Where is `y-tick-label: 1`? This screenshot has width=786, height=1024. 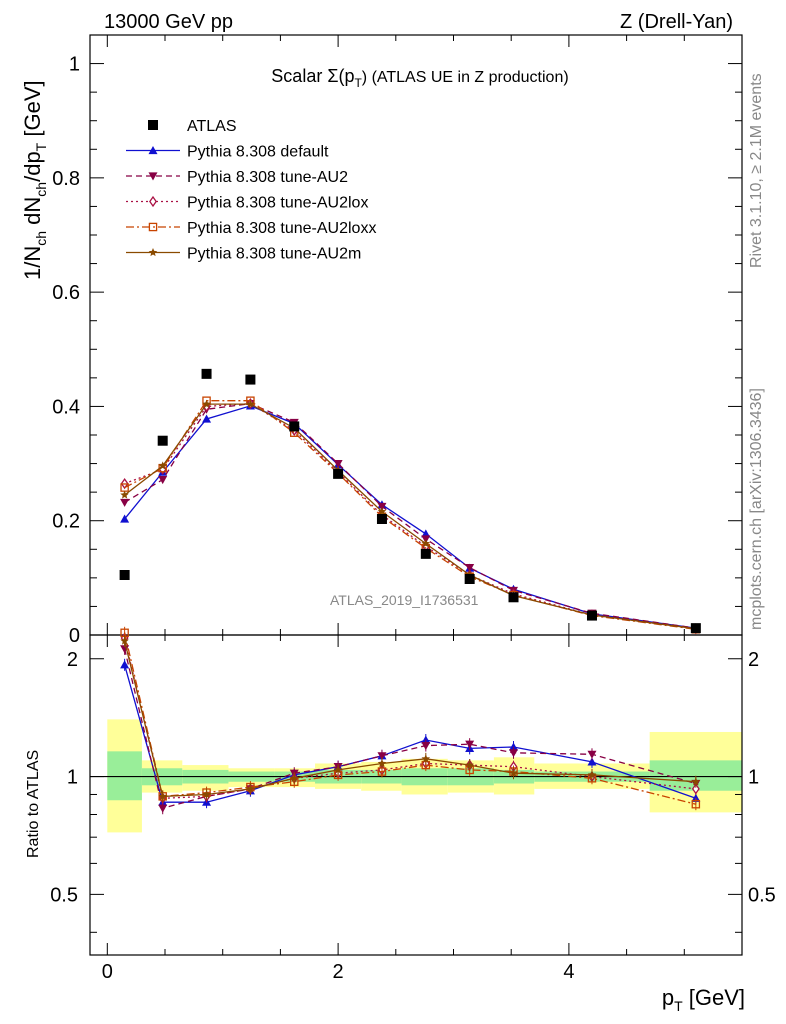 y-tick-label: 1 is located at coordinates (74, 65).